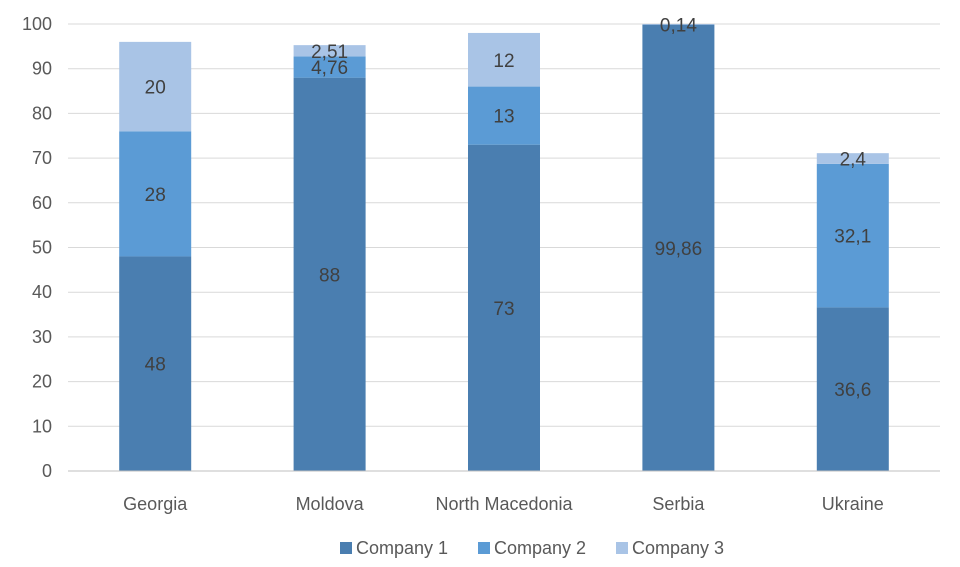 This screenshot has height=567, width=960. I want to click on y-tick-label: 100, so click(37, 24).